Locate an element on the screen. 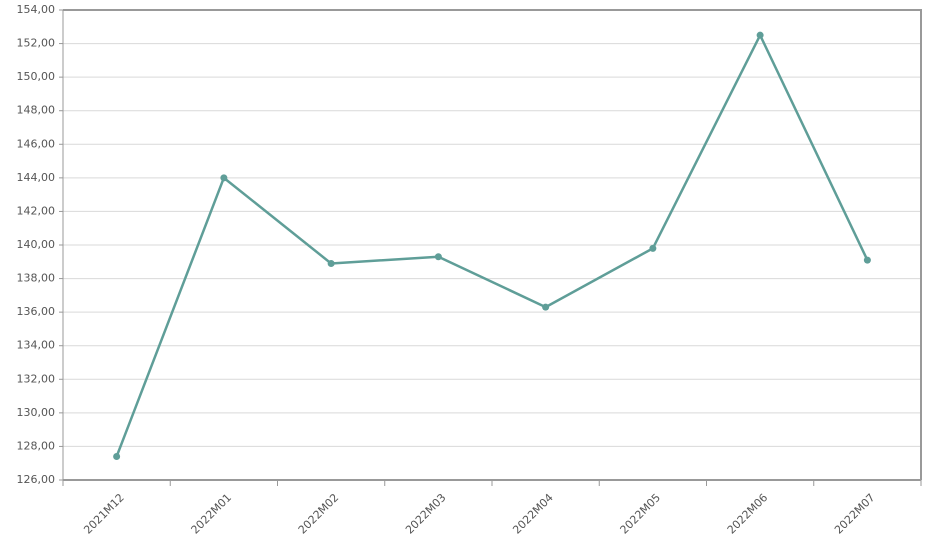  x-tick-label: 2022M03 is located at coordinates (426, 514).